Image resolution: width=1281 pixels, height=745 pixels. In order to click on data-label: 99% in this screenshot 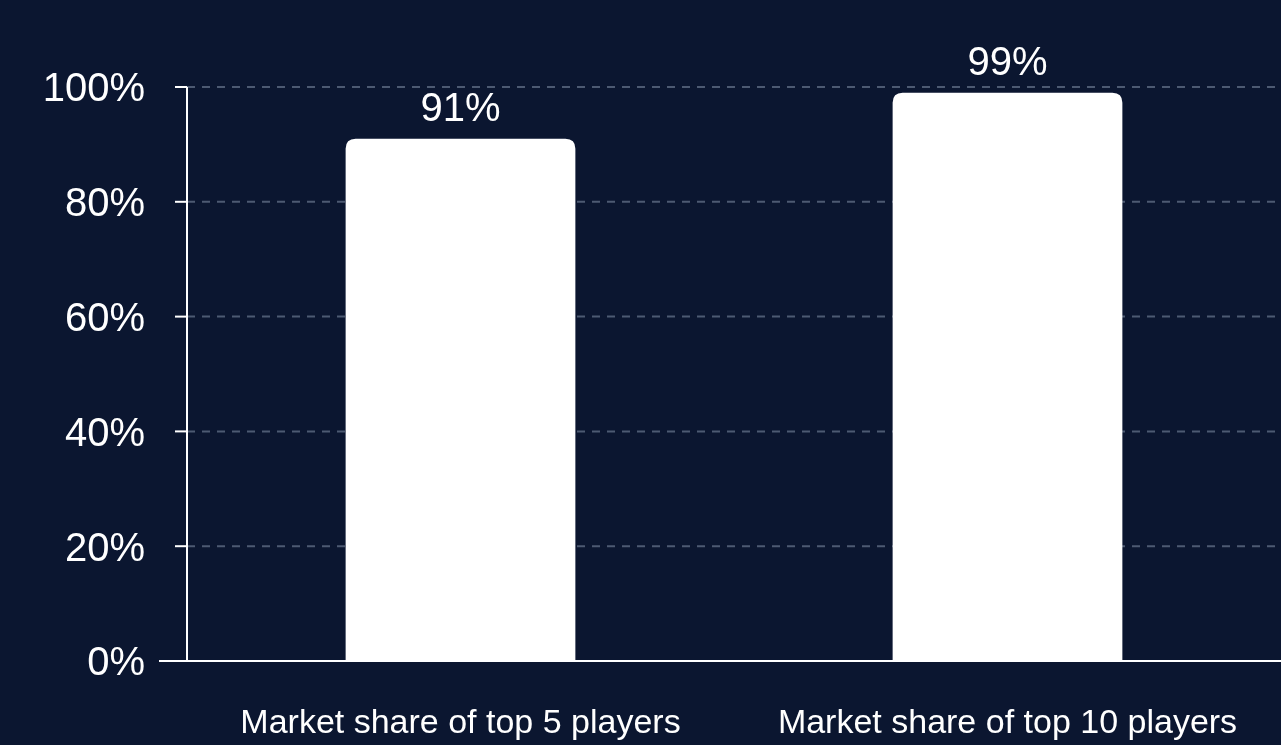, I will do `click(1007, 60)`.